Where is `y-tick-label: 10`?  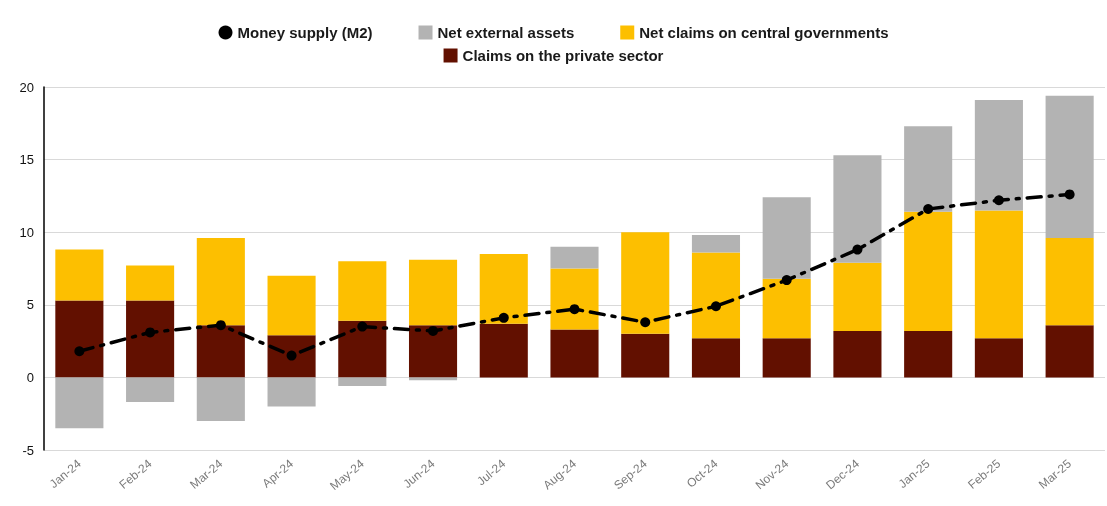
y-tick-label: 10 is located at coordinates (26, 232).